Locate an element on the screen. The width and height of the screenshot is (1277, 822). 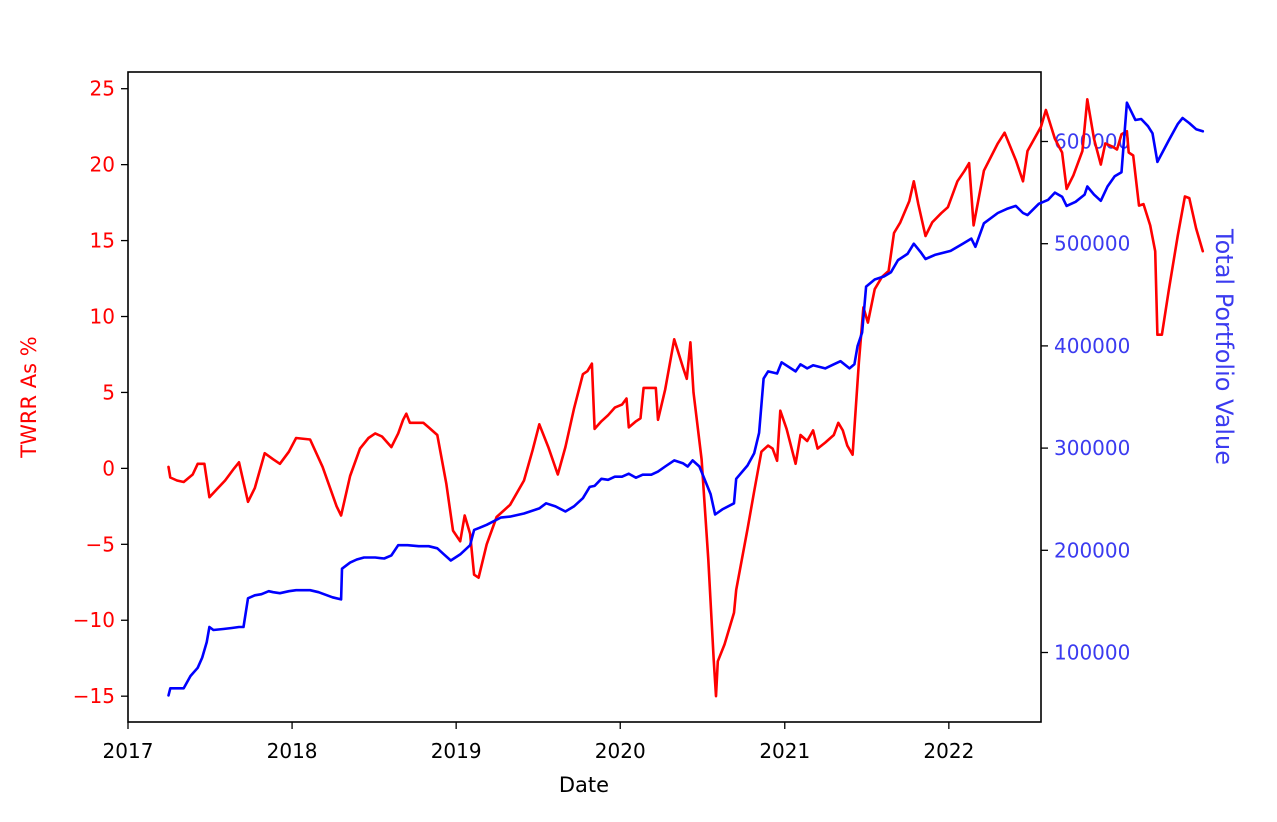
left-tick-label: −15 is located at coordinates (94, 696).